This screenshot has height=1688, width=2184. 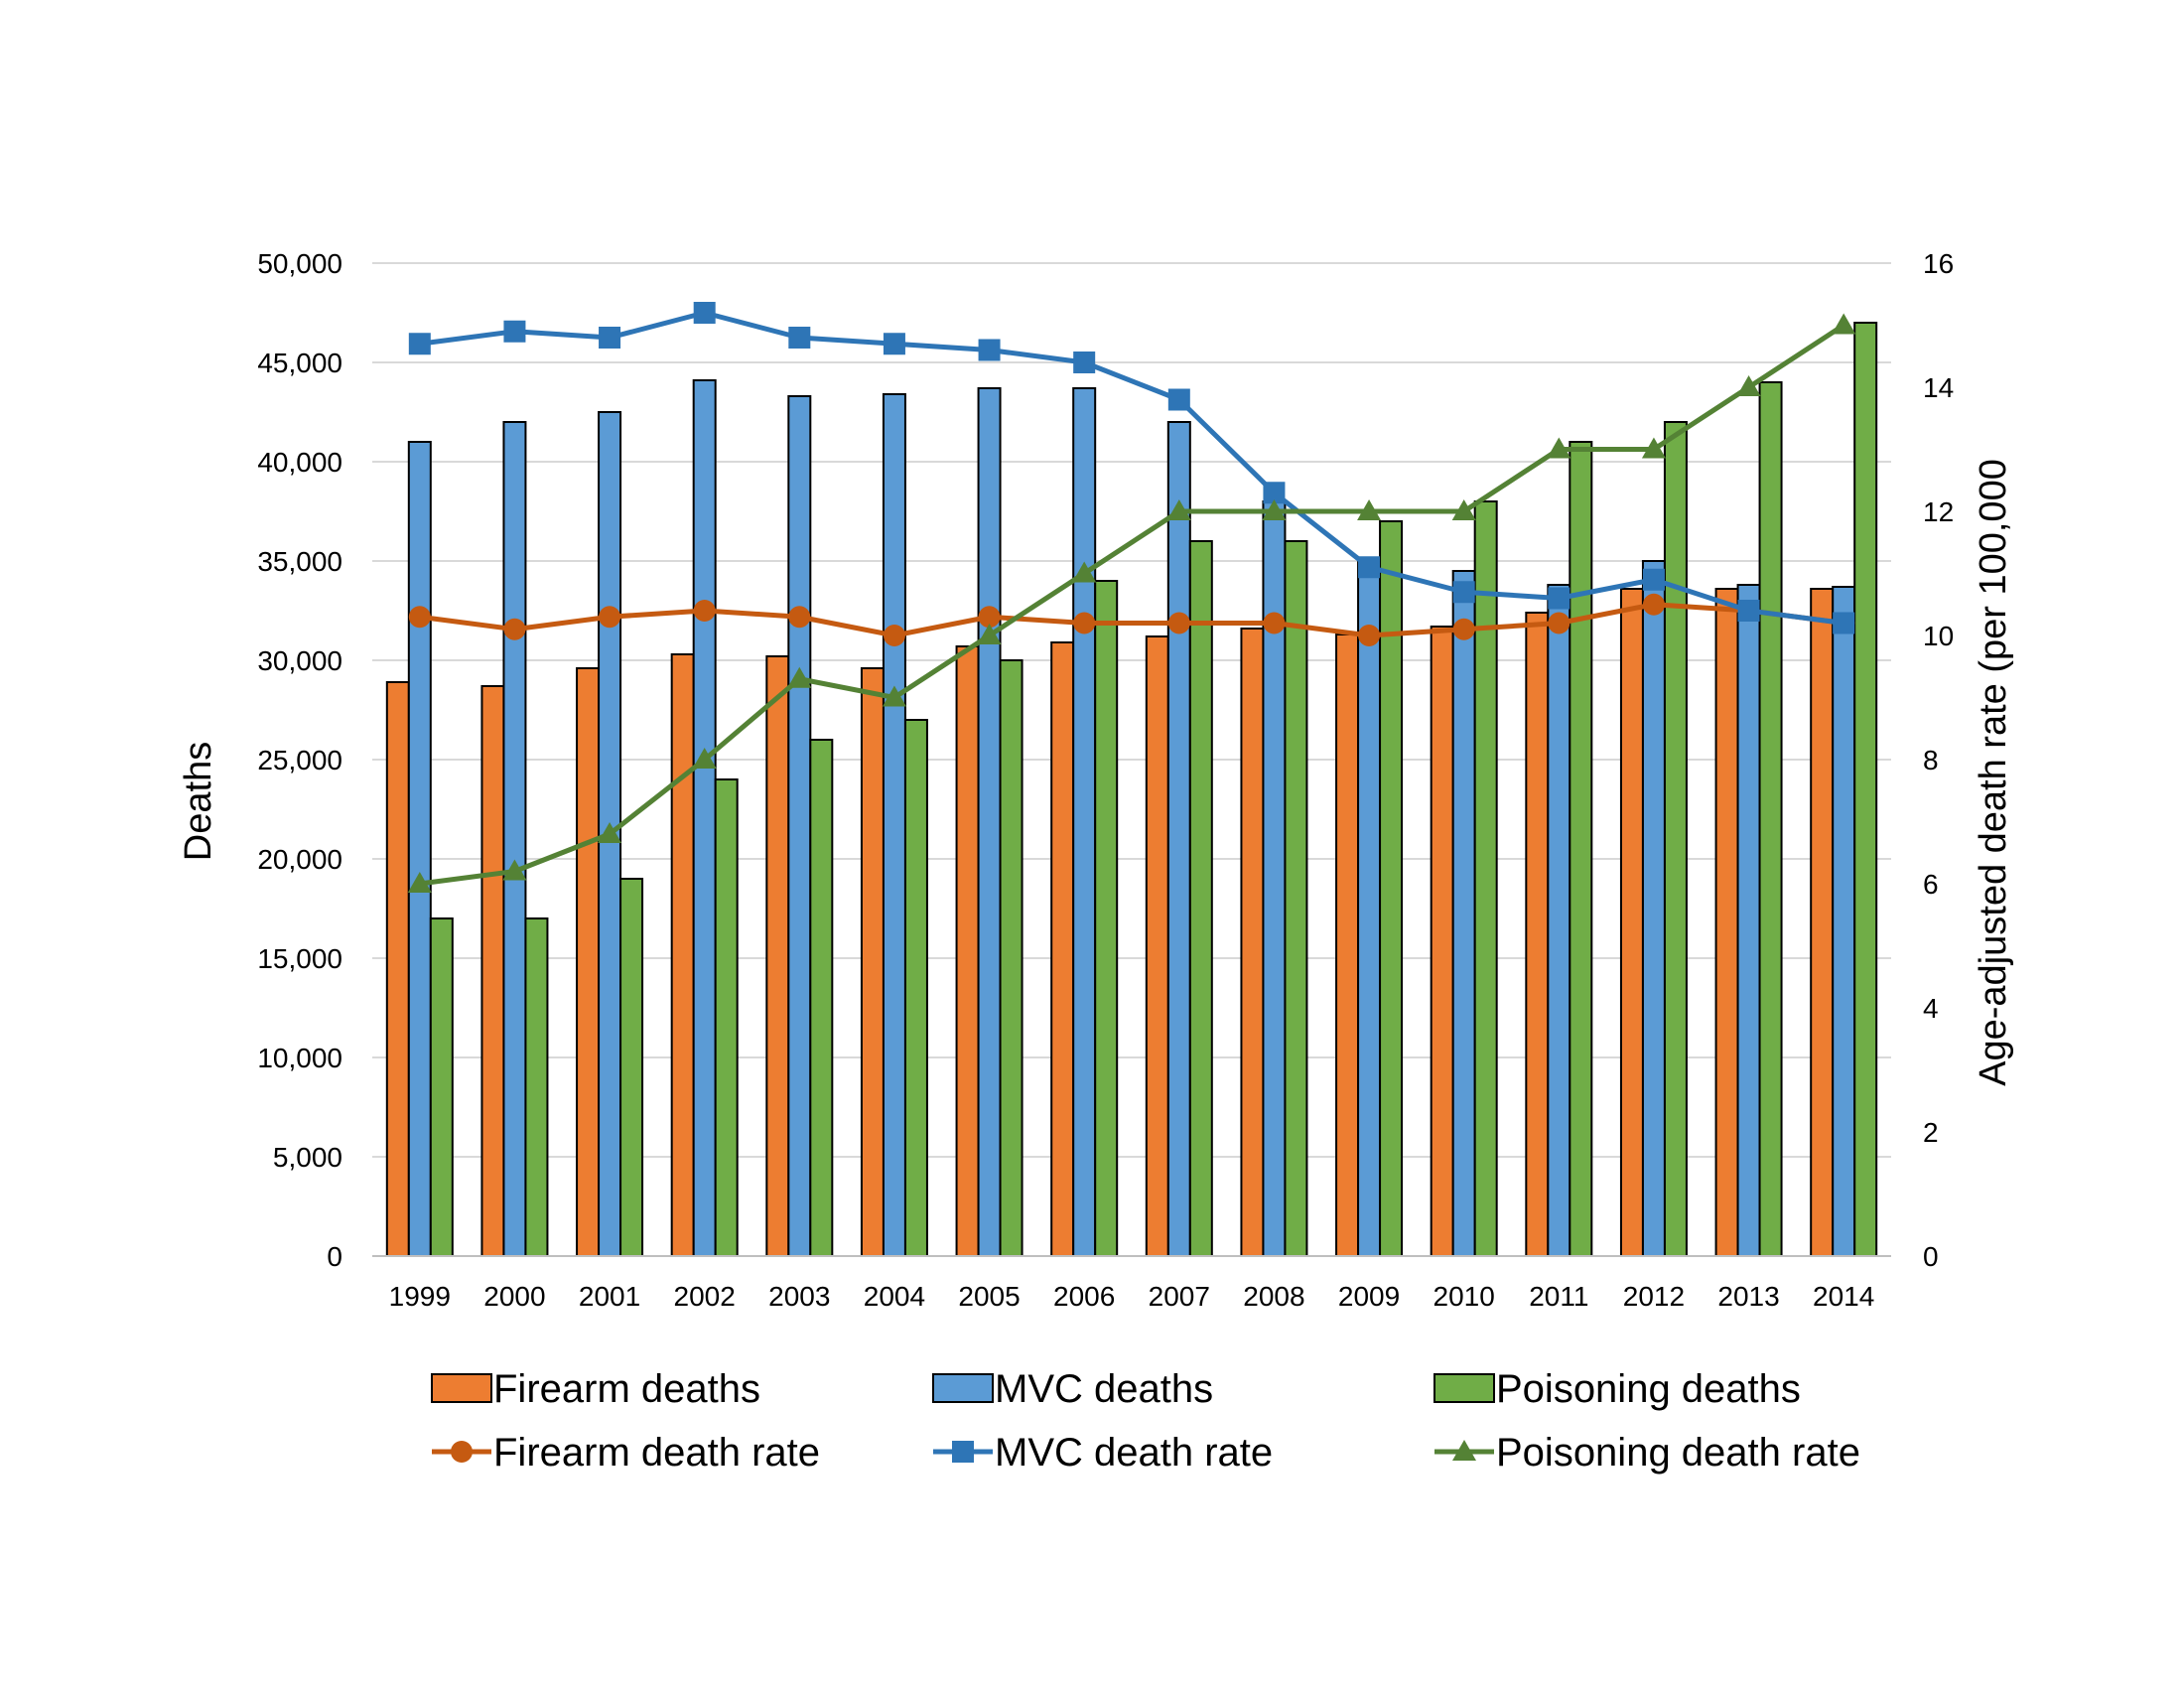 I want to click on x-tick-label: 2000, so click(x=514, y=1296).